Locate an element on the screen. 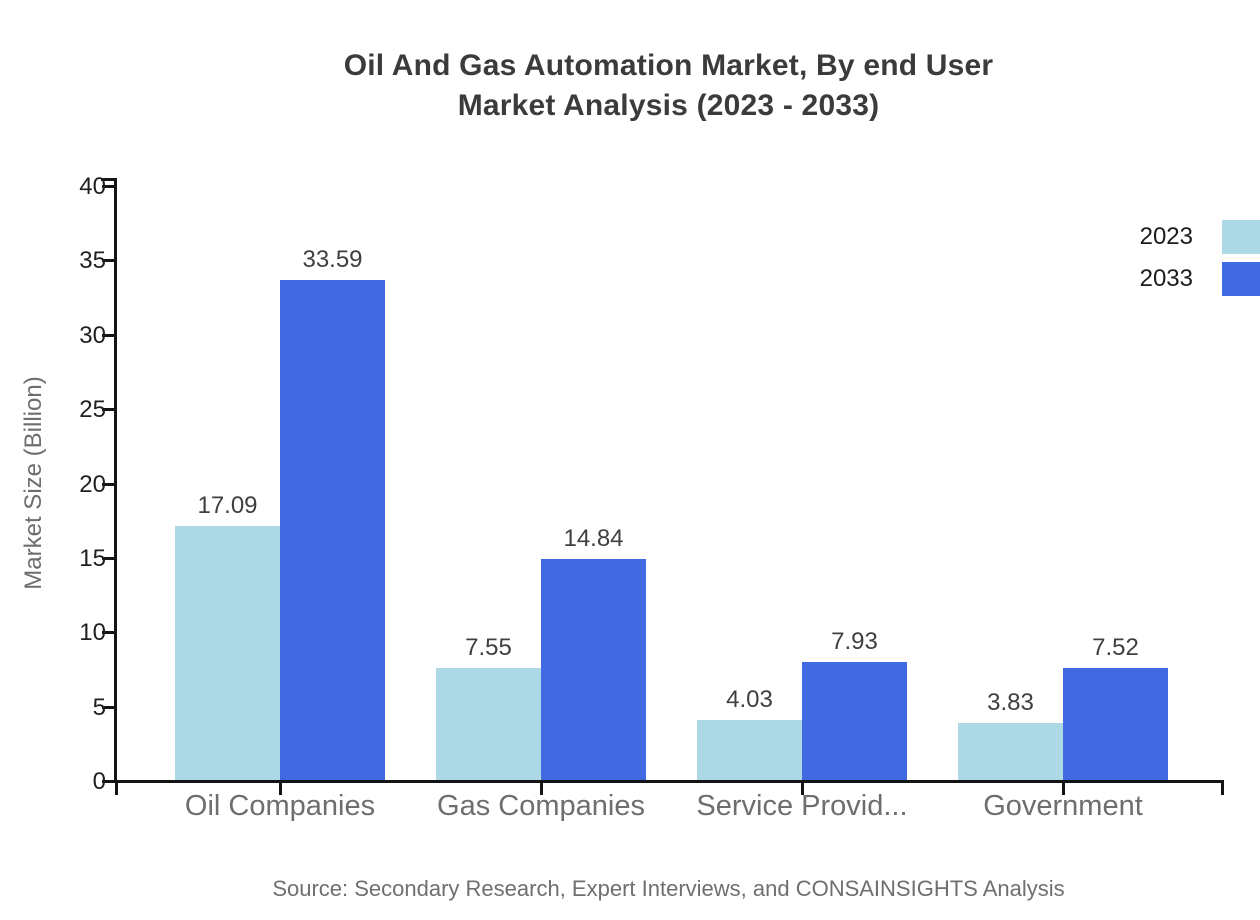 The image size is (1260, 920). y-tick-label: 15 is located at coordinates (92, 558).